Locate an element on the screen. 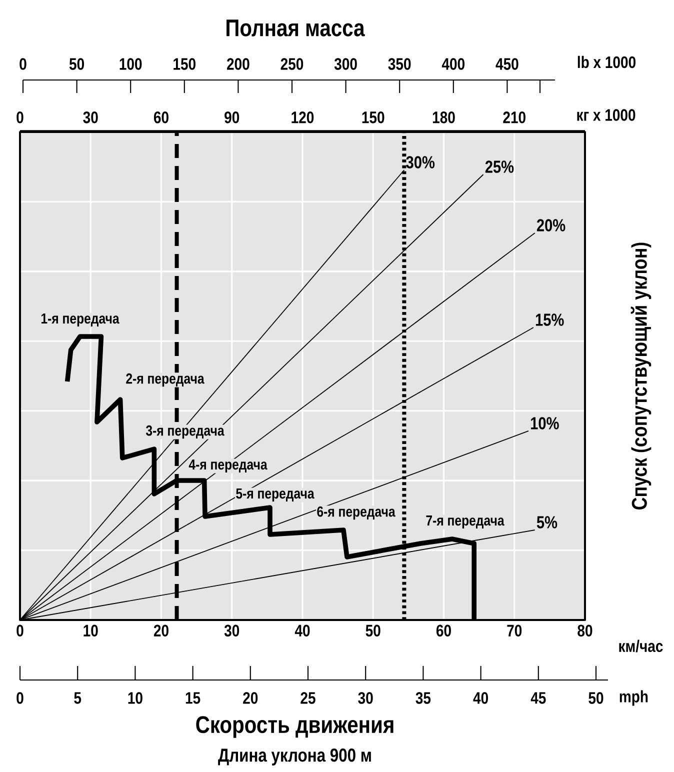 The image size is (674, 772). x-tick-label: 60 is located at coordinates (443, 630).